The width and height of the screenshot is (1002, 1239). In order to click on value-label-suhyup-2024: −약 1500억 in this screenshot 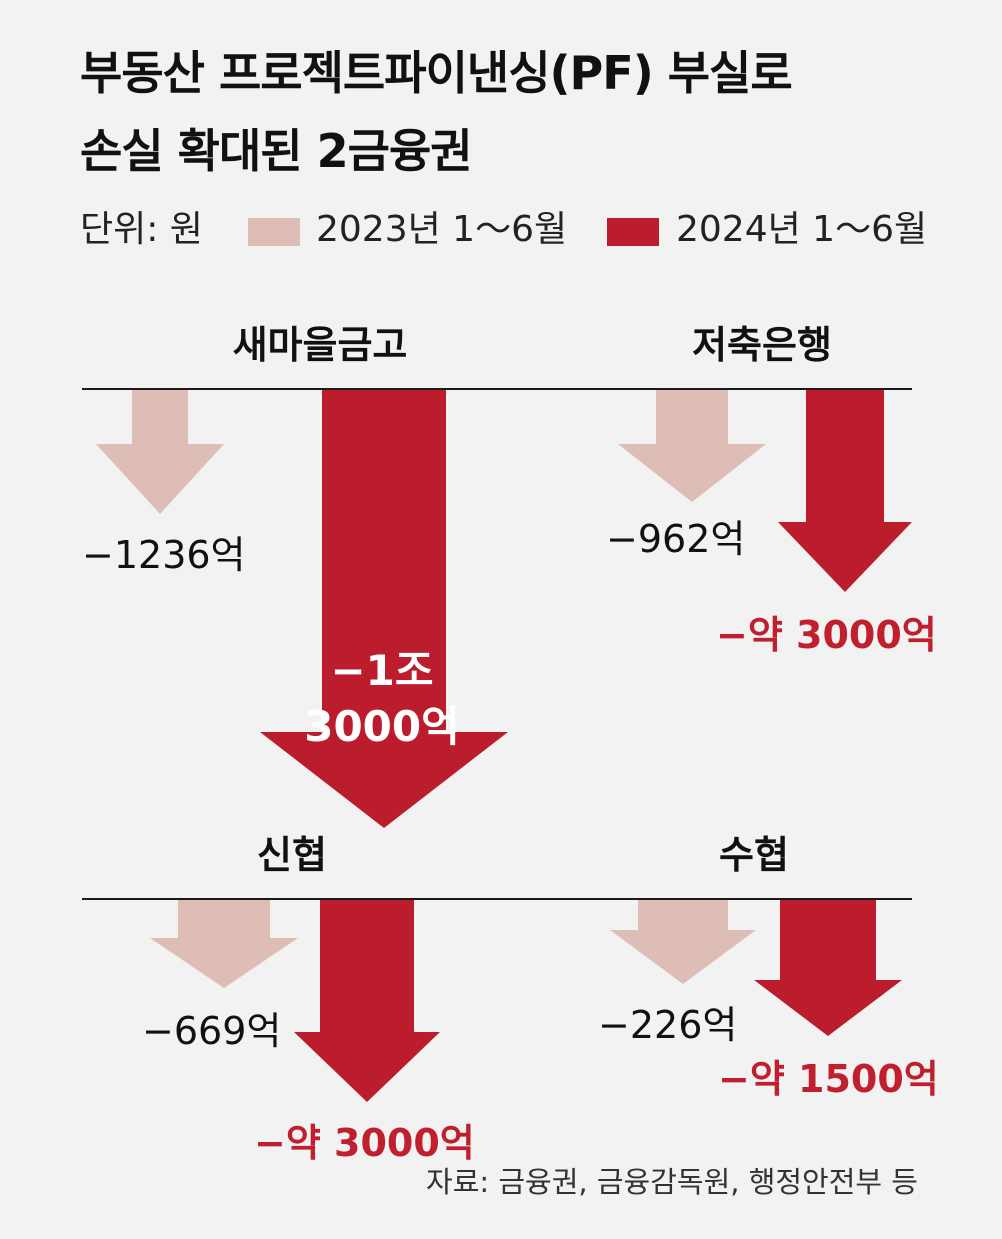, I will do `click(828, 1079)`.